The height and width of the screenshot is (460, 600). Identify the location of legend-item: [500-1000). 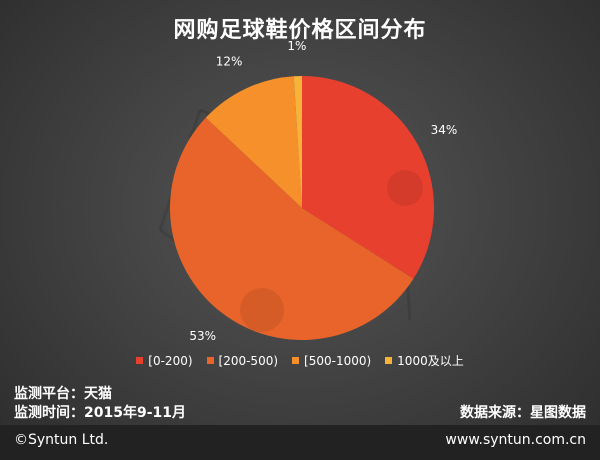
(331, 360).